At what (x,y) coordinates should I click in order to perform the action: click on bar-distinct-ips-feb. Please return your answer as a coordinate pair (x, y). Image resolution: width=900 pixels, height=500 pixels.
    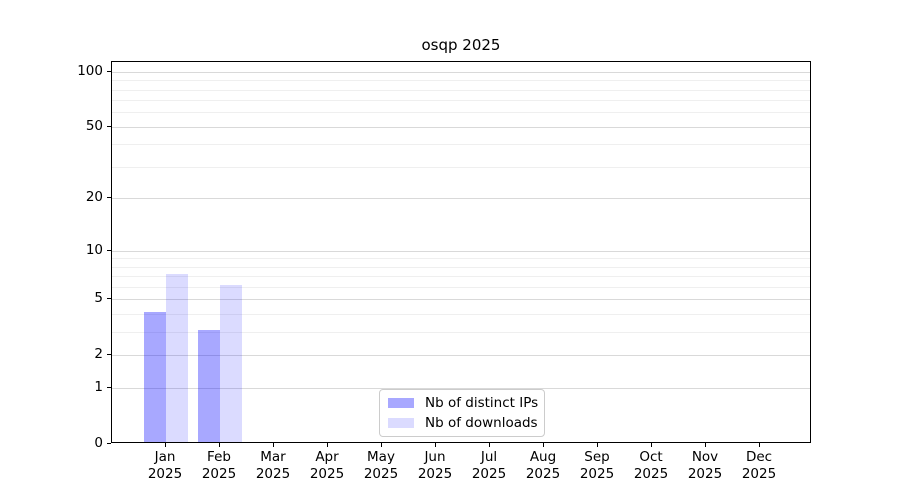
    Looking at the image, I should click on (209, 386).